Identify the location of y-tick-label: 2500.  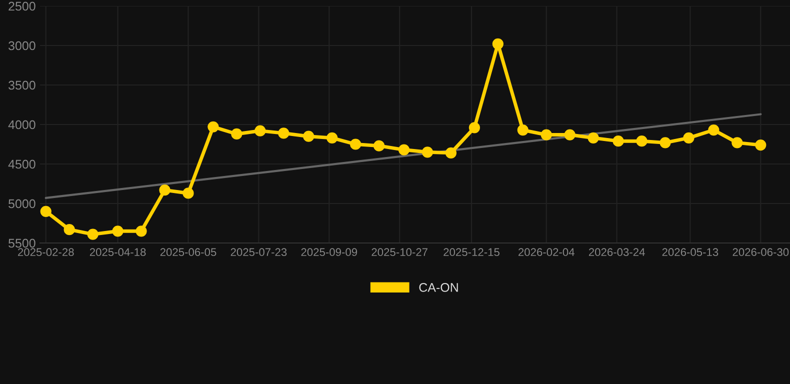
(22, 6).